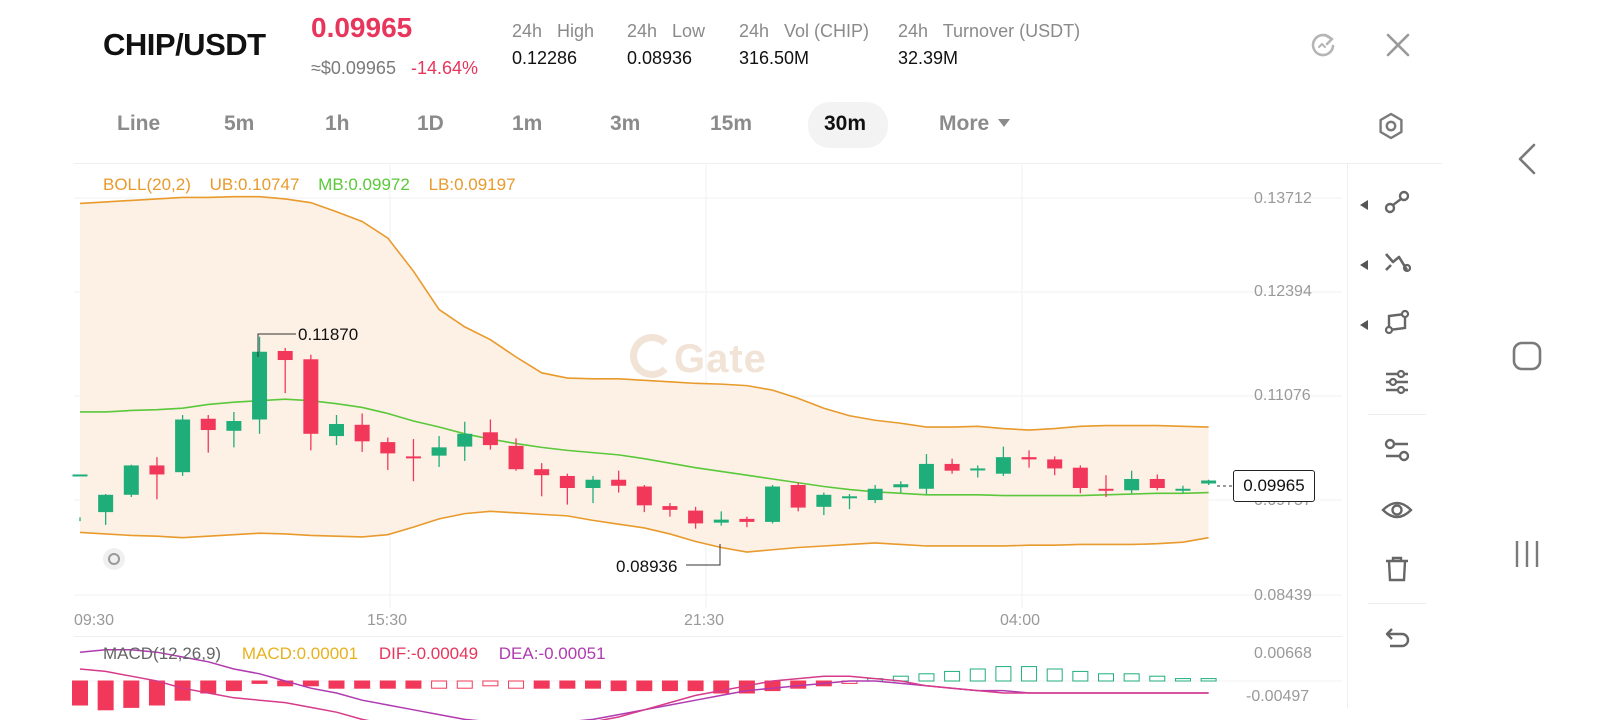 This screenshot has height=720, width=1600. What do you see at coordinates (644, 447) in the screenshot?
I see `boll-mid-line` at bounding box center [644, 447].